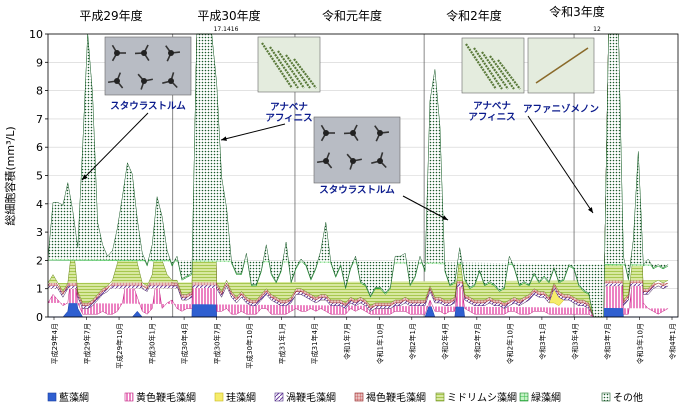 The image size is (682, 404). What do you see at coordinates (39, 147) in the screenshot?
I see `y-tick-label-6: 6` at bounding box center [39, 147].